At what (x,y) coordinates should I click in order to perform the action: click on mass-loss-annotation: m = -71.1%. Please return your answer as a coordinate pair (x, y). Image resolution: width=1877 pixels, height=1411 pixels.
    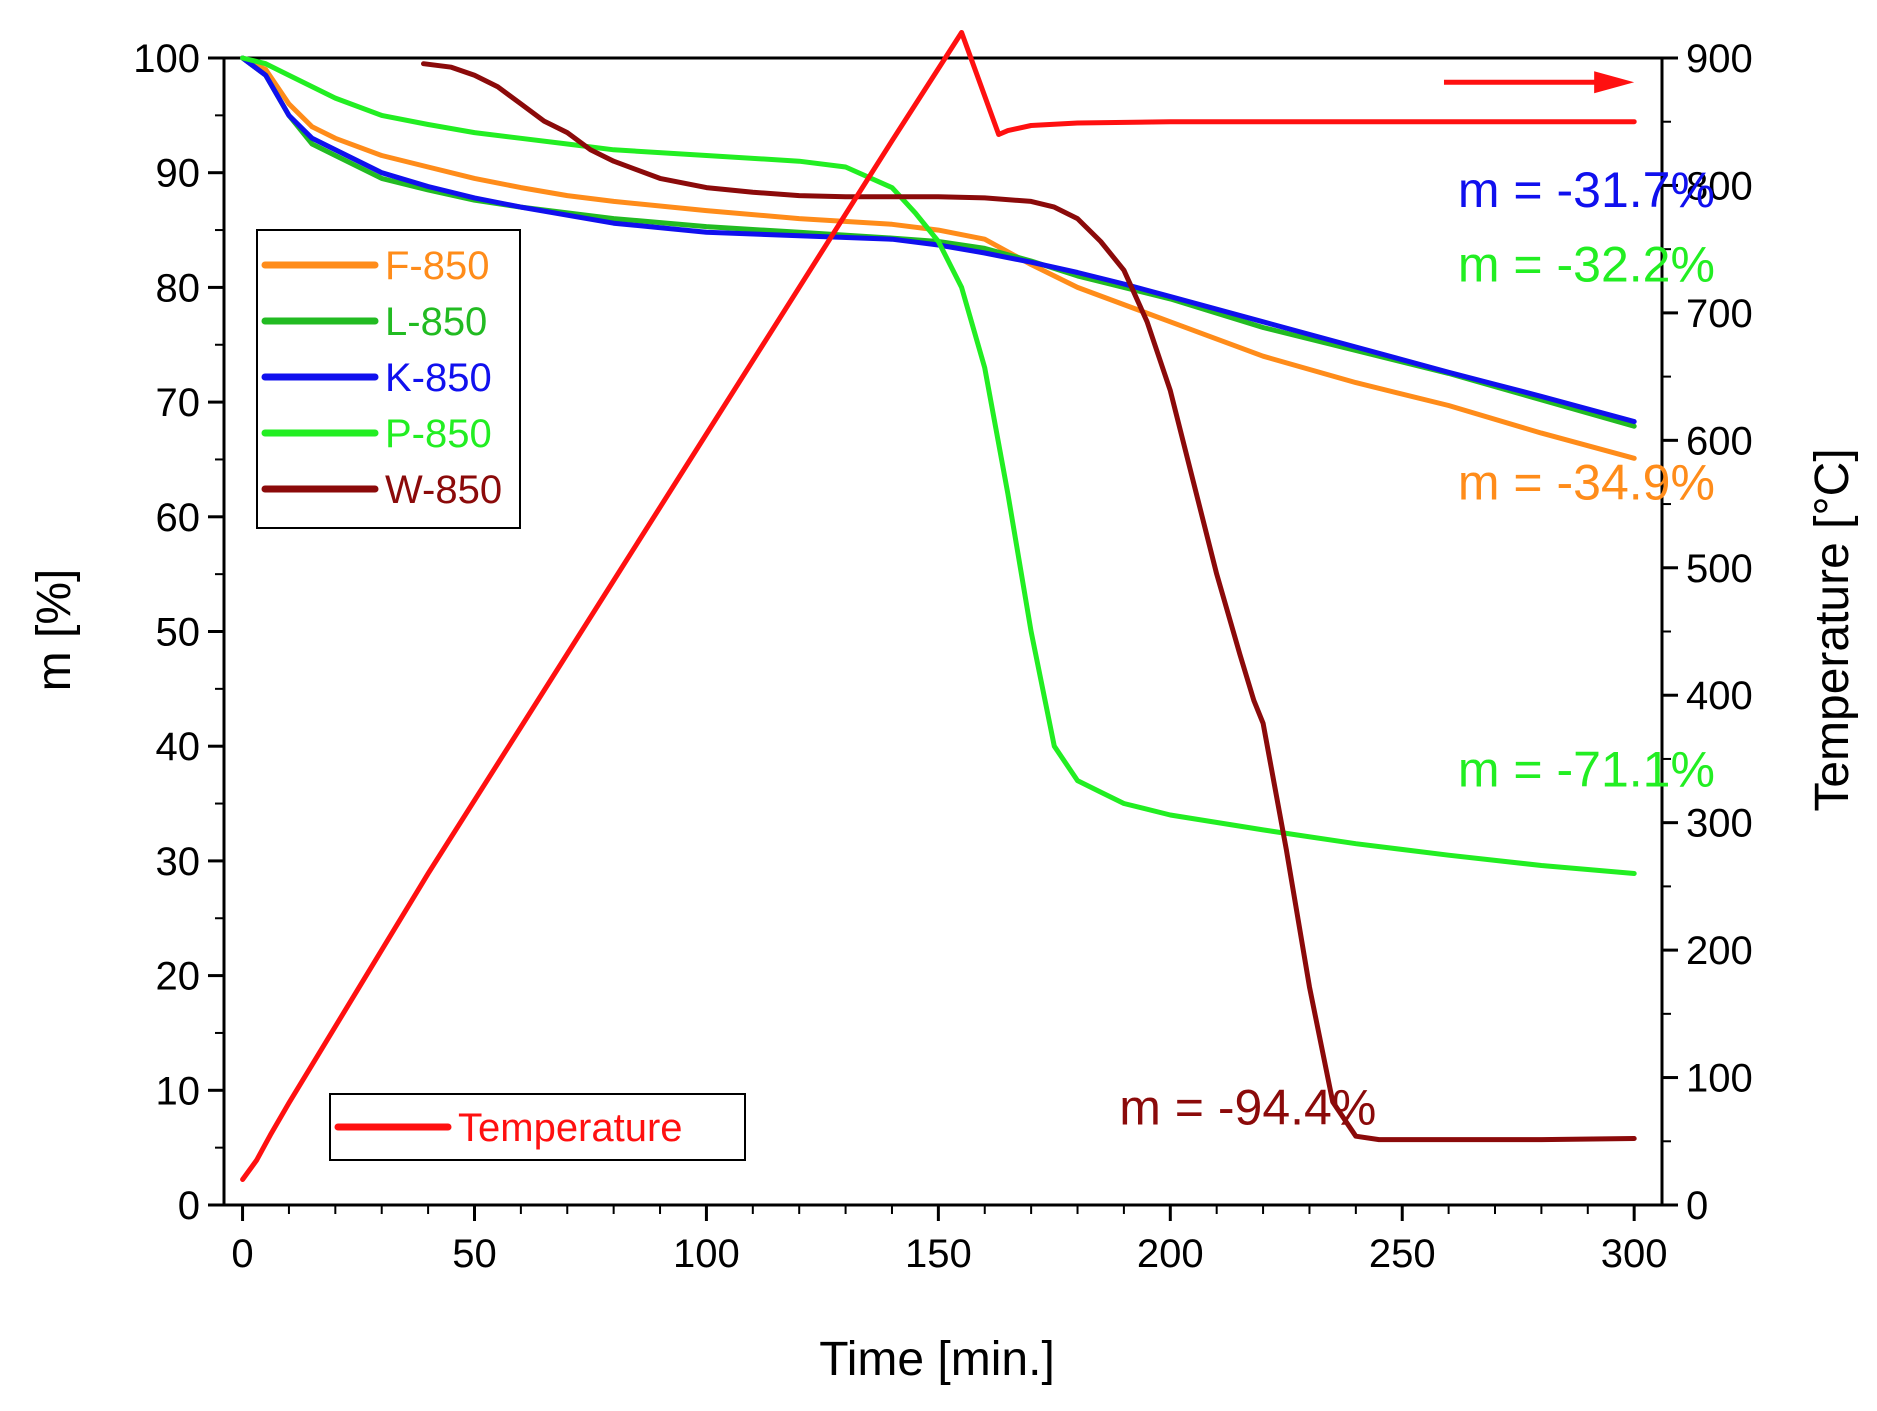
    Looking at the image, I should click on (1586, 769).